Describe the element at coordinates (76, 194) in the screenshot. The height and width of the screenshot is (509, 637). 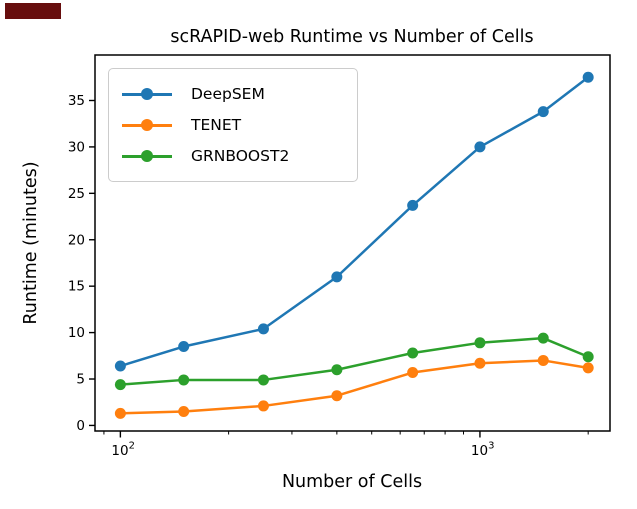
I see `y-tick-label: 25` at that location.